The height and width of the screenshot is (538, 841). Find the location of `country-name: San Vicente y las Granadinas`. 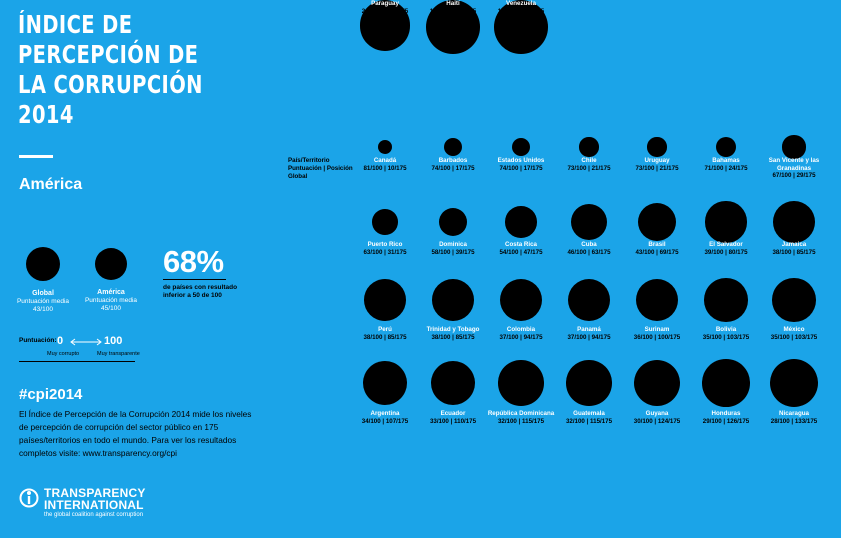

country-name: San Vicente y las Granadinas is located at coordinates (794, 164).